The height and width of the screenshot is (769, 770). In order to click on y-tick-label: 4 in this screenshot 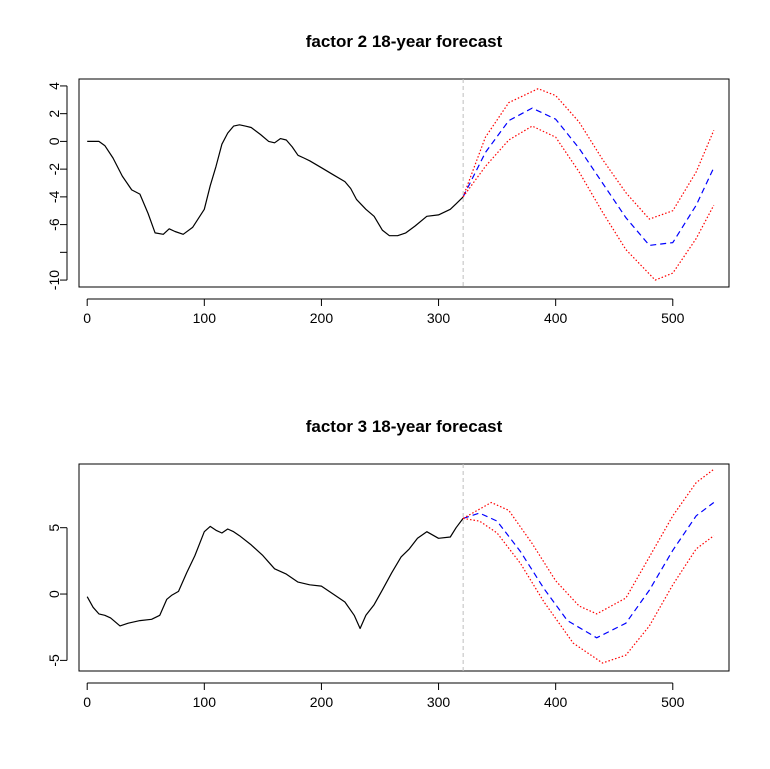, I will do `click(54, 86)`.